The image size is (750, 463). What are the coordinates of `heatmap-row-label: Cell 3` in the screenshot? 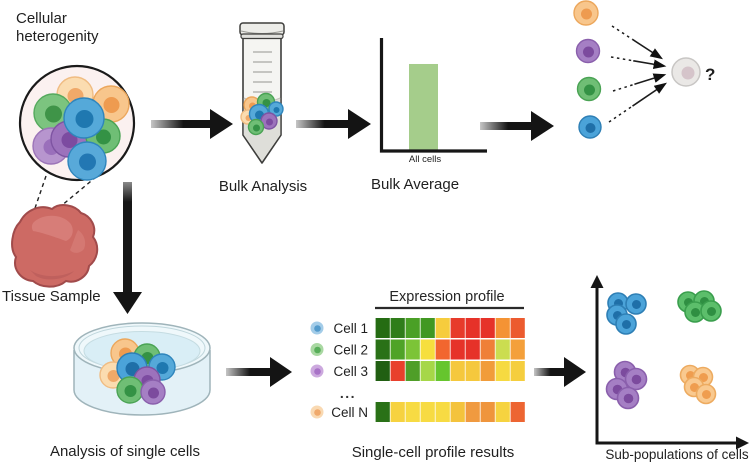 It's located at (350, 371).